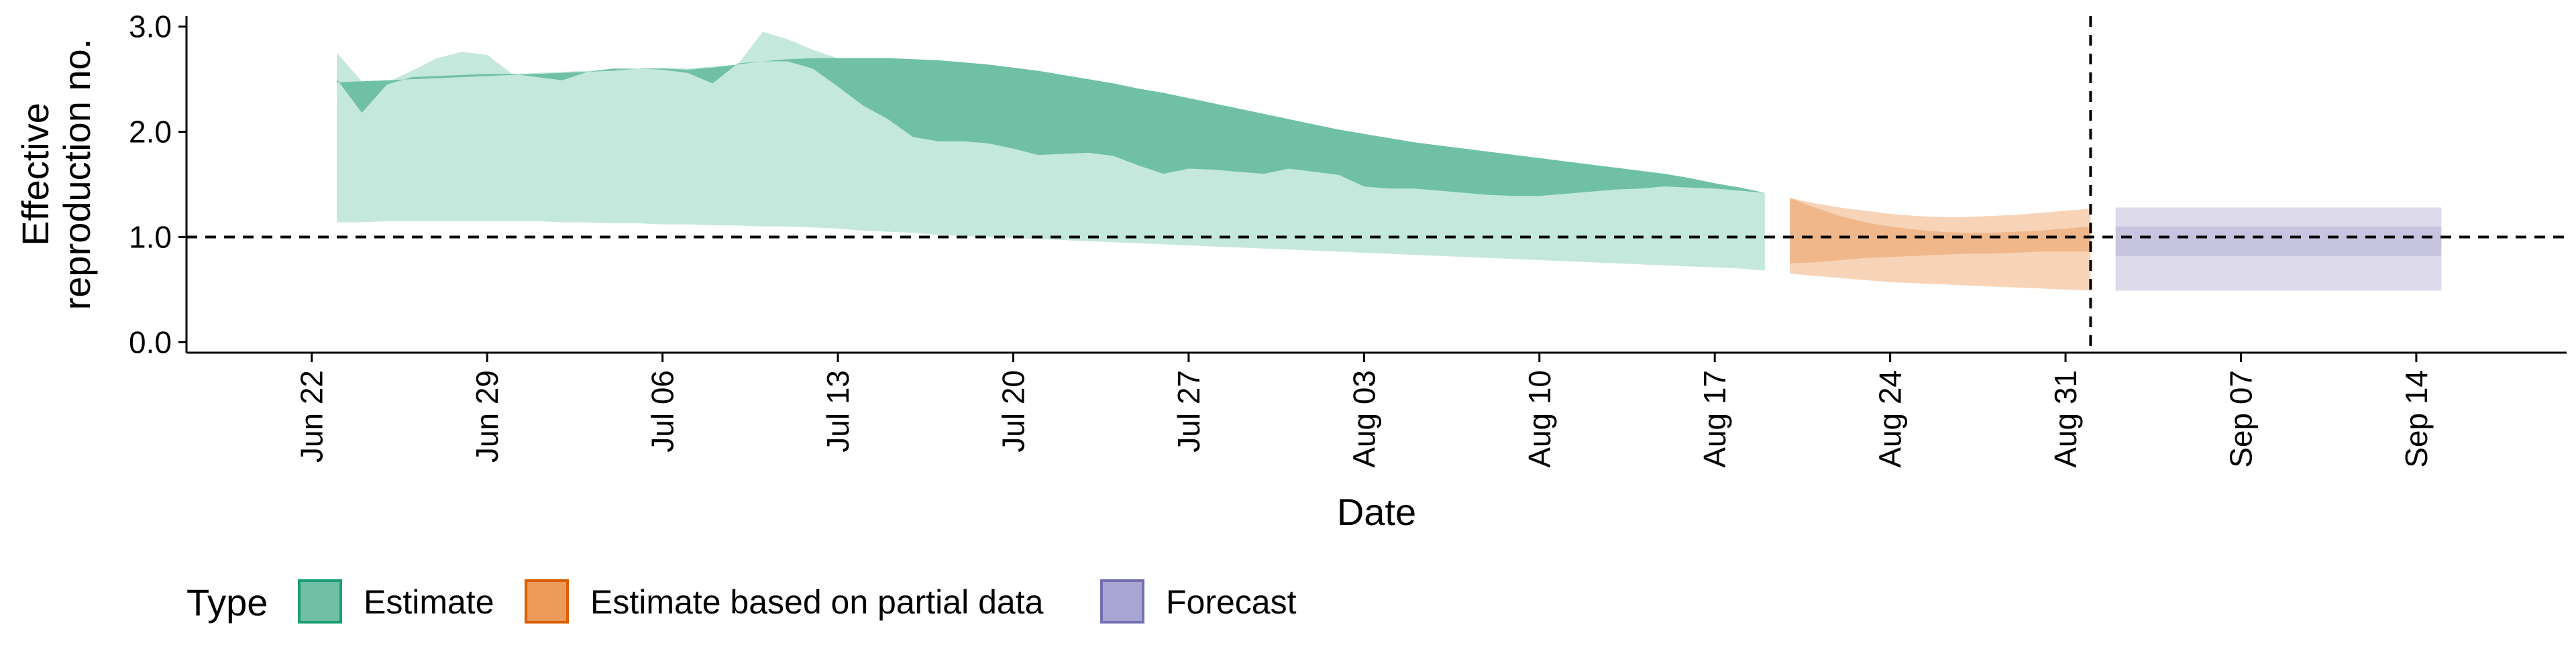 This screenshot has height=647, width=2576. I want to click on band-50-estimate, so click(1051, 127).